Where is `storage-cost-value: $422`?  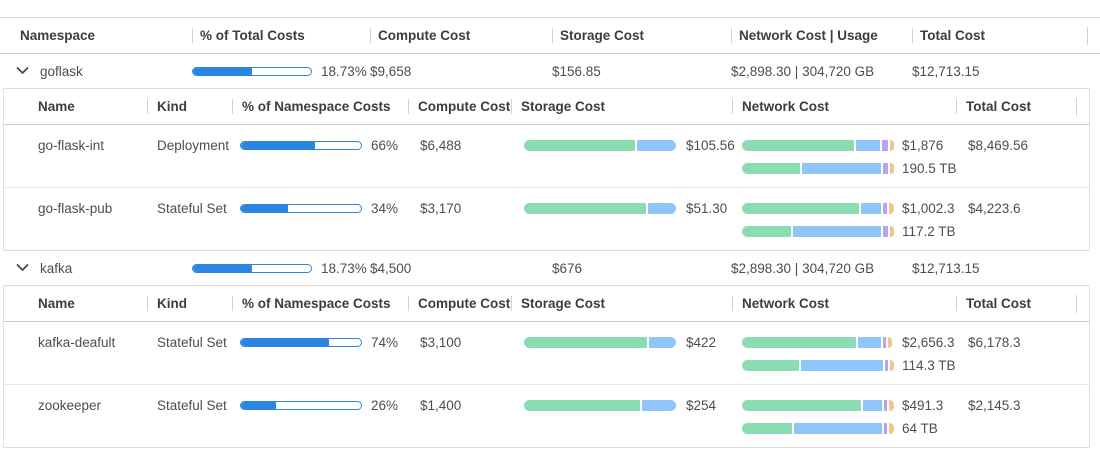
storage-cost-value: $422 is located at coordinates (701, 342).